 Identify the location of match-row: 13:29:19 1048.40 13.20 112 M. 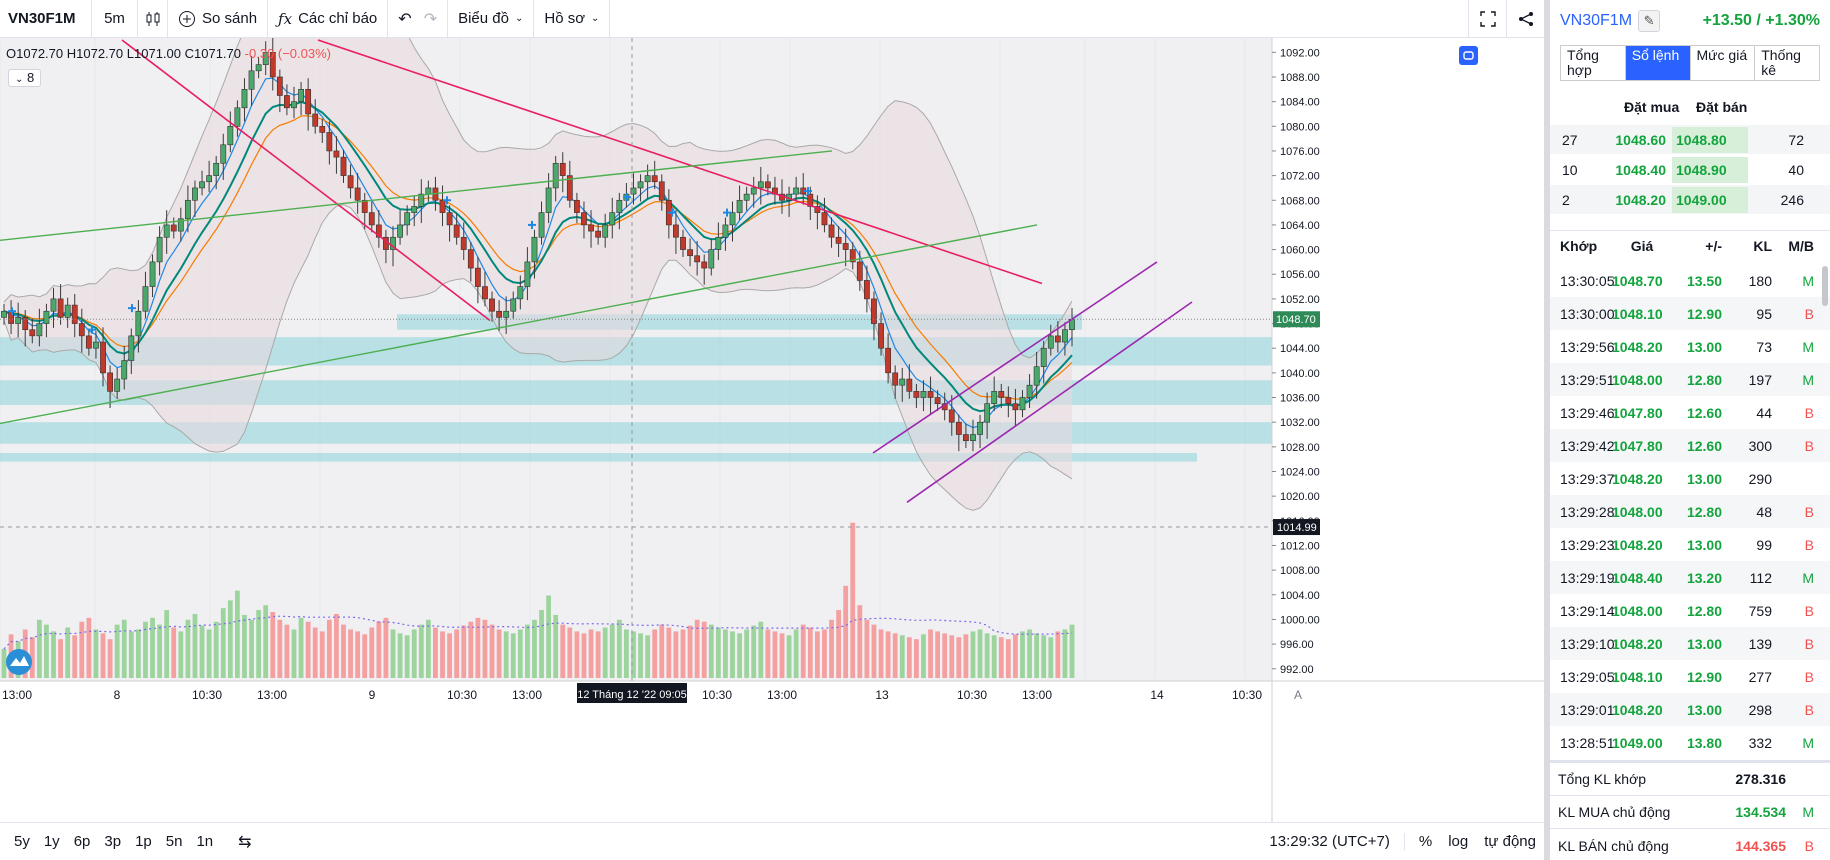
(1690, 577).